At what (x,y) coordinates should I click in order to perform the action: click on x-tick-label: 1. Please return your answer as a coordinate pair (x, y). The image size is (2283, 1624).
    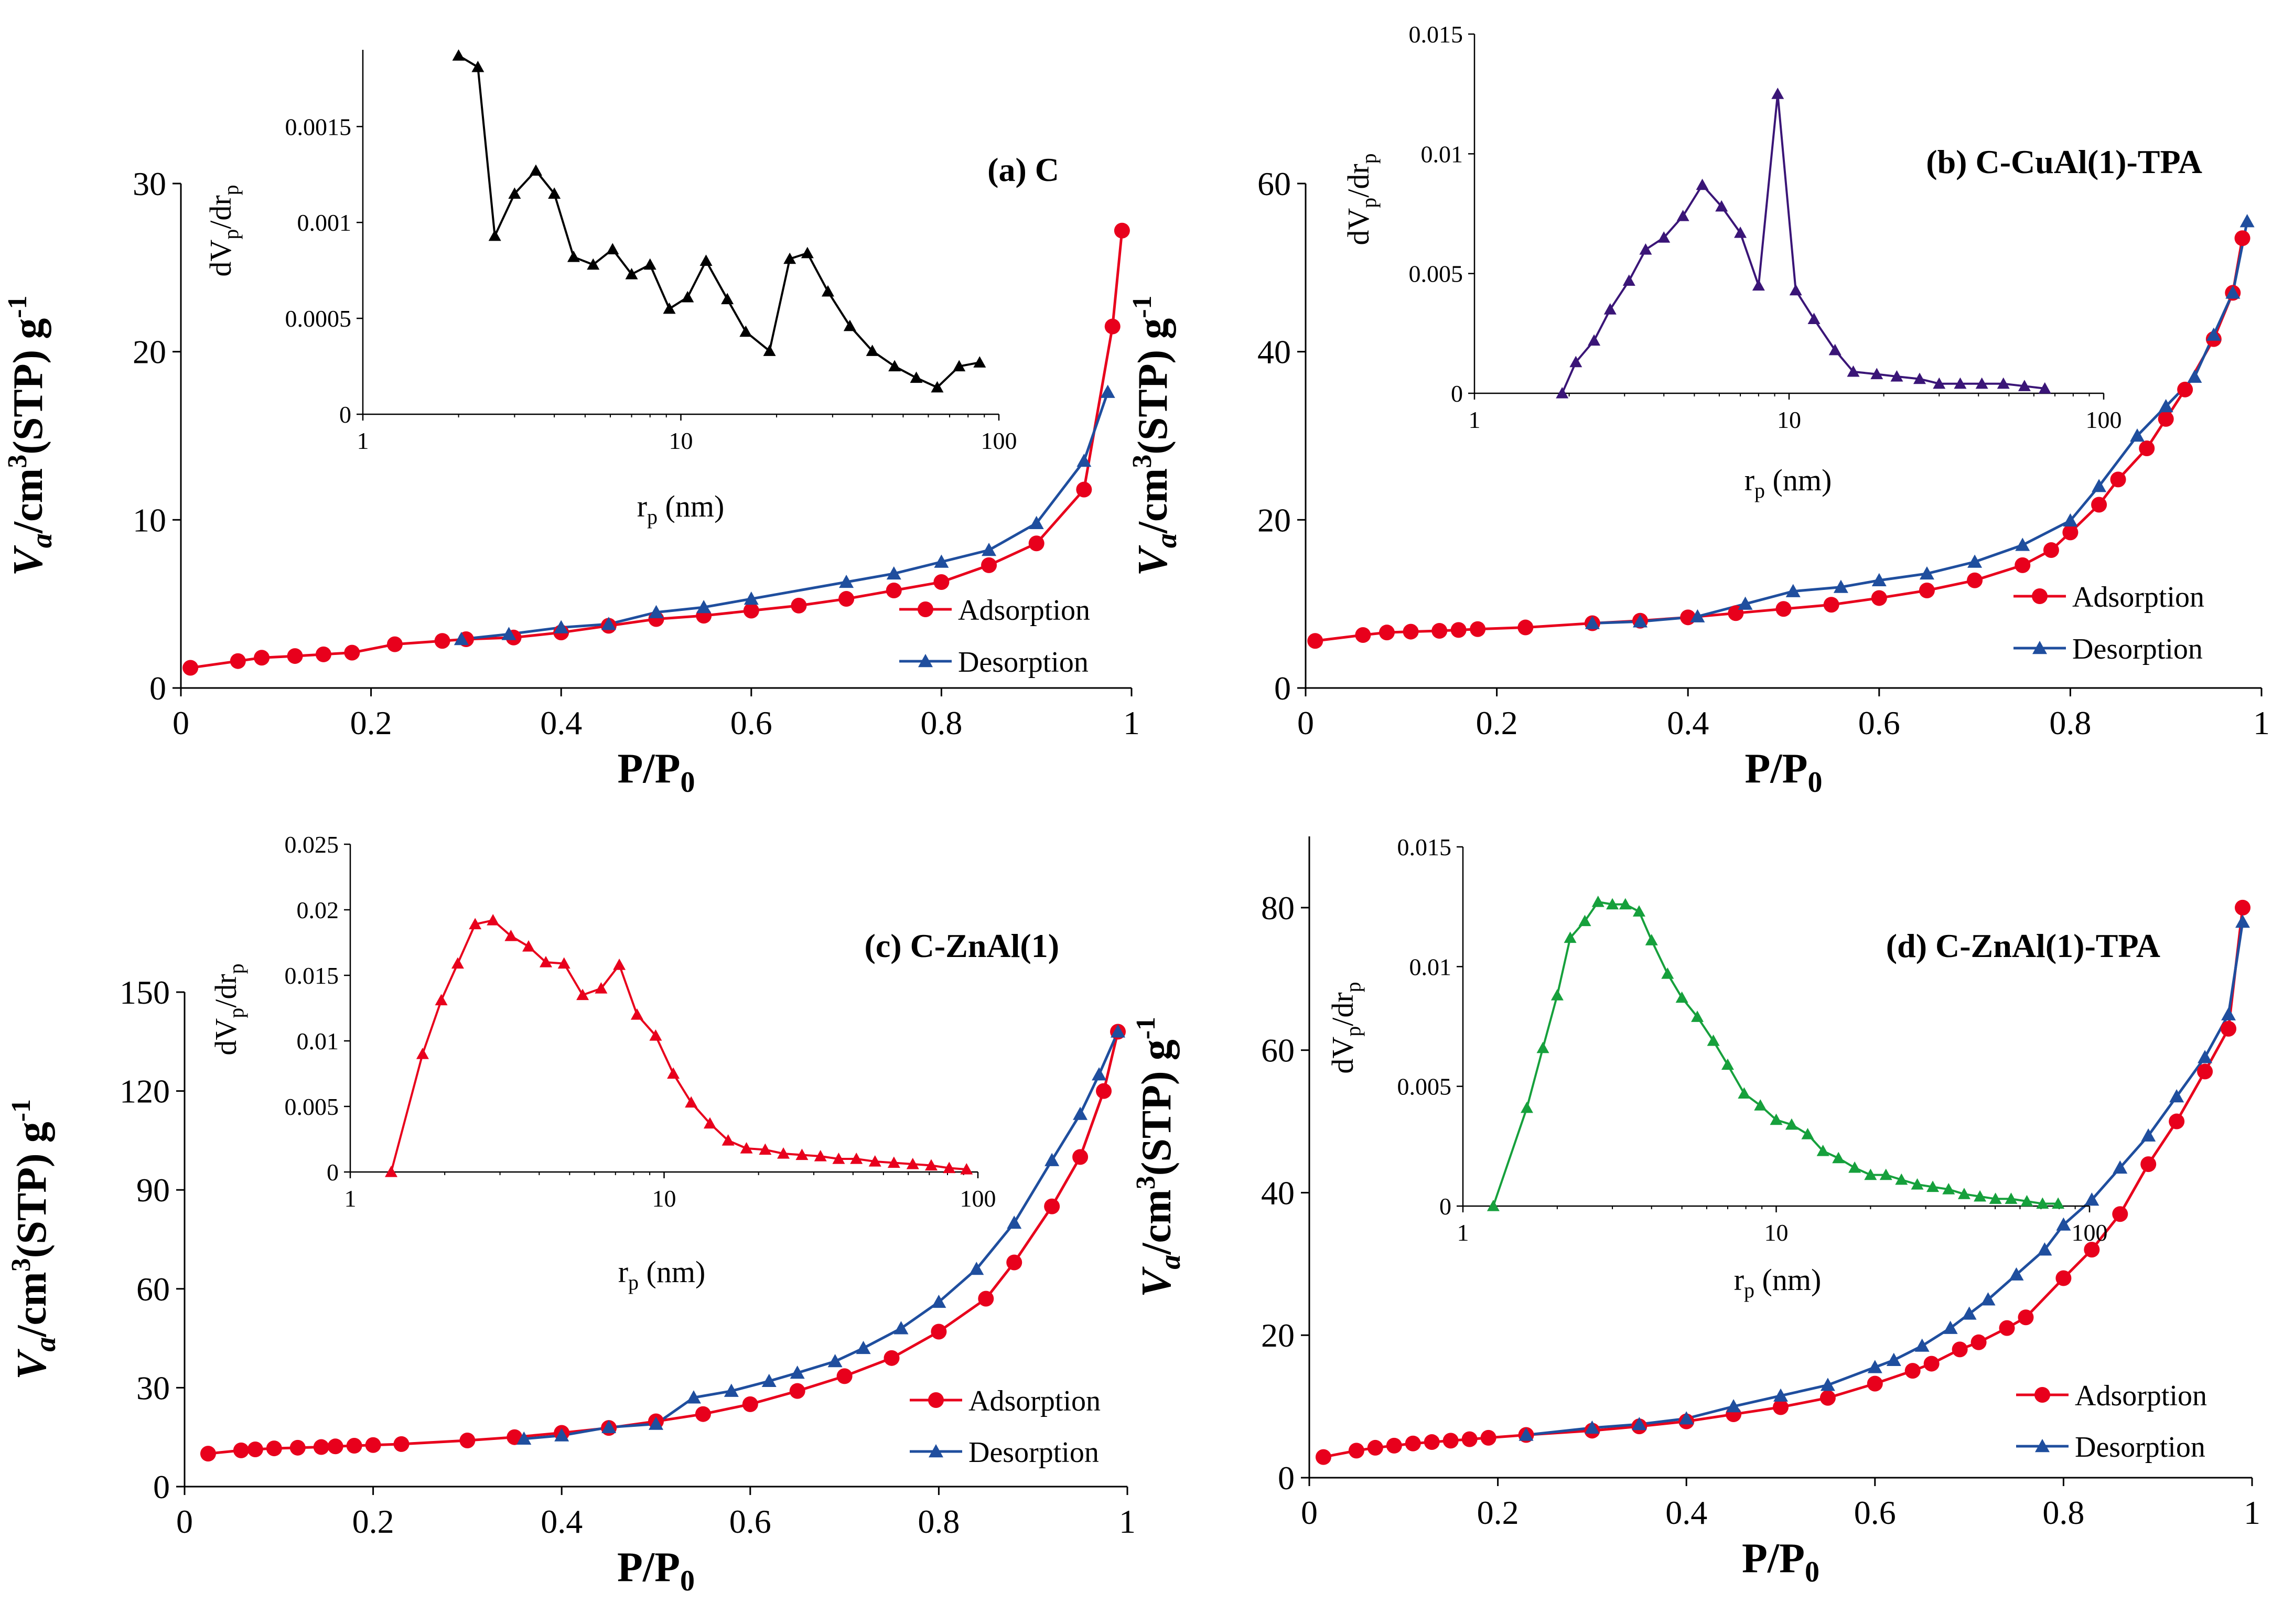
    Looking at the image, I should click on (1127, 1521).